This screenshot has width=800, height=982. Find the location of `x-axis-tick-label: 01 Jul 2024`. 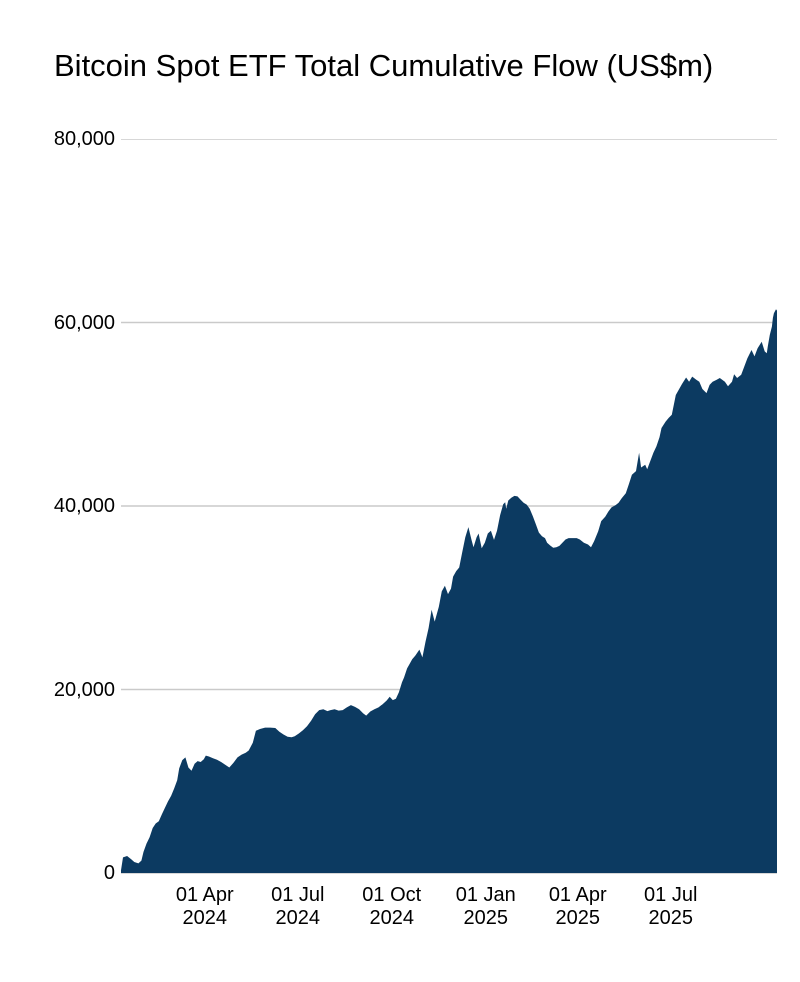

x-axis-tick-label: 01 Jul 2024 is located at coordinates (298, 907).